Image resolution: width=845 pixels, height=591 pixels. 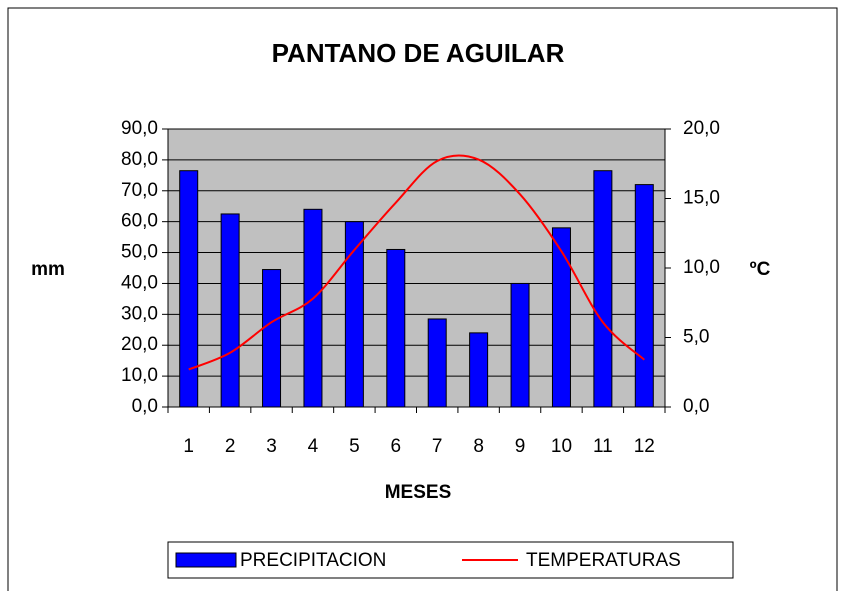 What do you see at coordinates (271, 446) in the screenshot?
I see `x-tick-label: 3` at bounding box center [271, 446].